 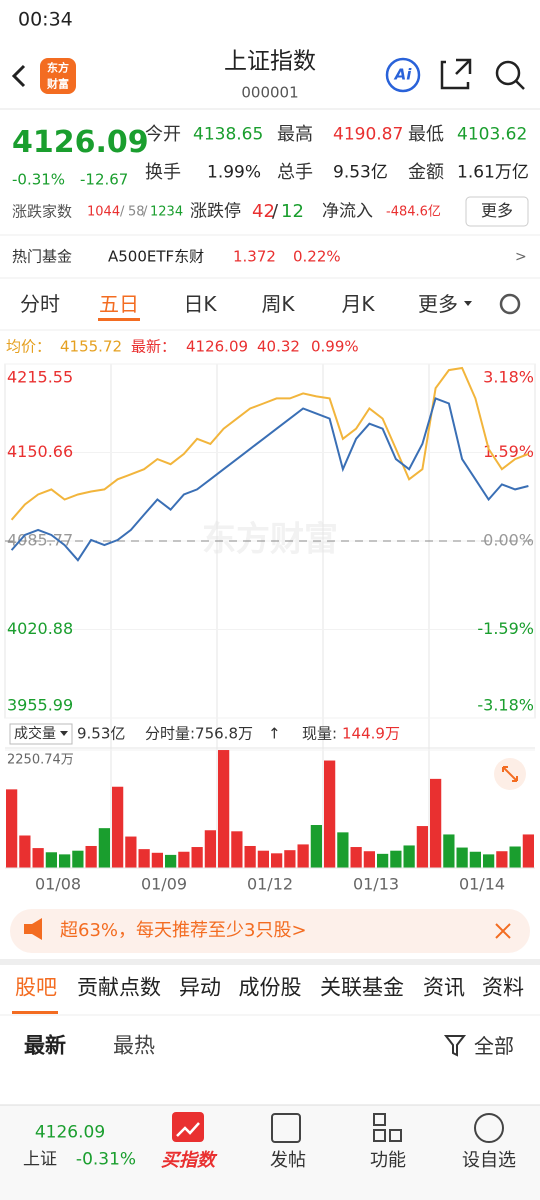 What do you see at coordinates (388, 1160) in the screenshot?
I see `nav-item: 功能` at bounding box center [388, 1160].